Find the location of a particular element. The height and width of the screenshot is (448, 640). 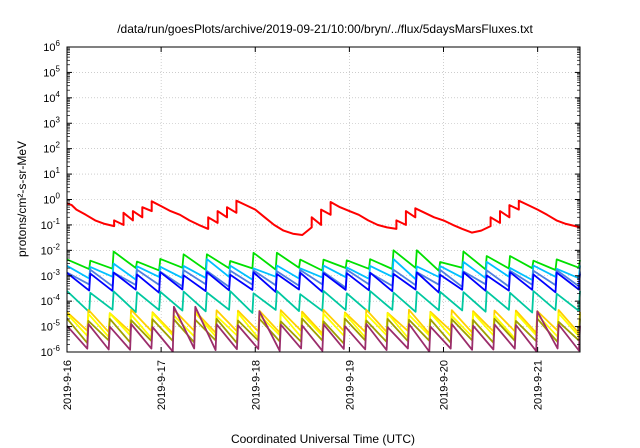

y-tick-label: 10⁻⁶ is located at coordinates (51, 351).